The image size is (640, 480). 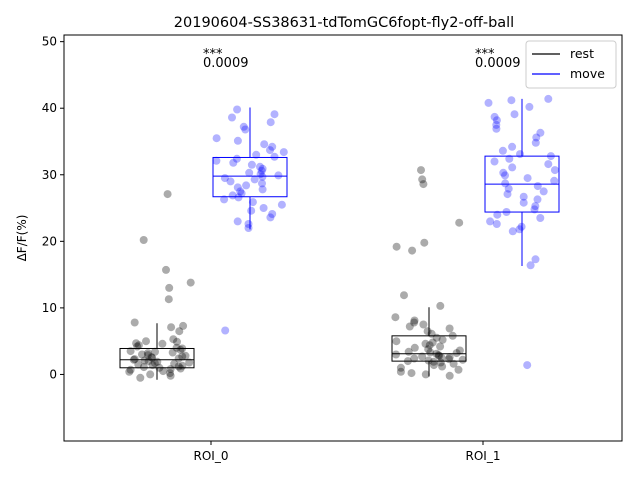 I want to click on significance-annotations: ***0.0009***0.0009, so click(x=362, y=59).